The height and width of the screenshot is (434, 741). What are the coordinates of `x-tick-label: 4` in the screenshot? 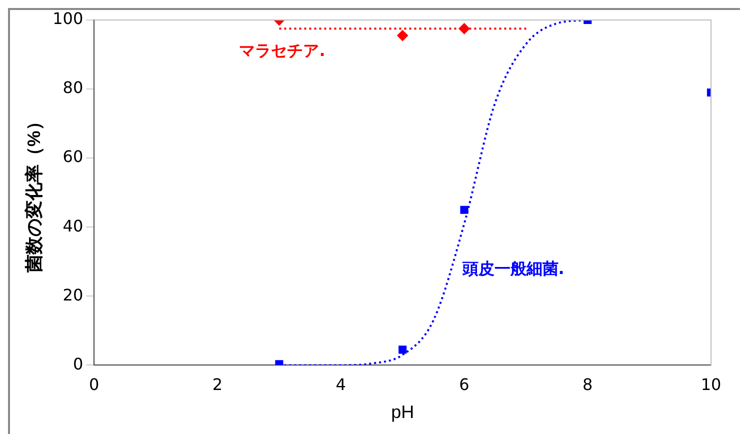 It's located at (341, 384).